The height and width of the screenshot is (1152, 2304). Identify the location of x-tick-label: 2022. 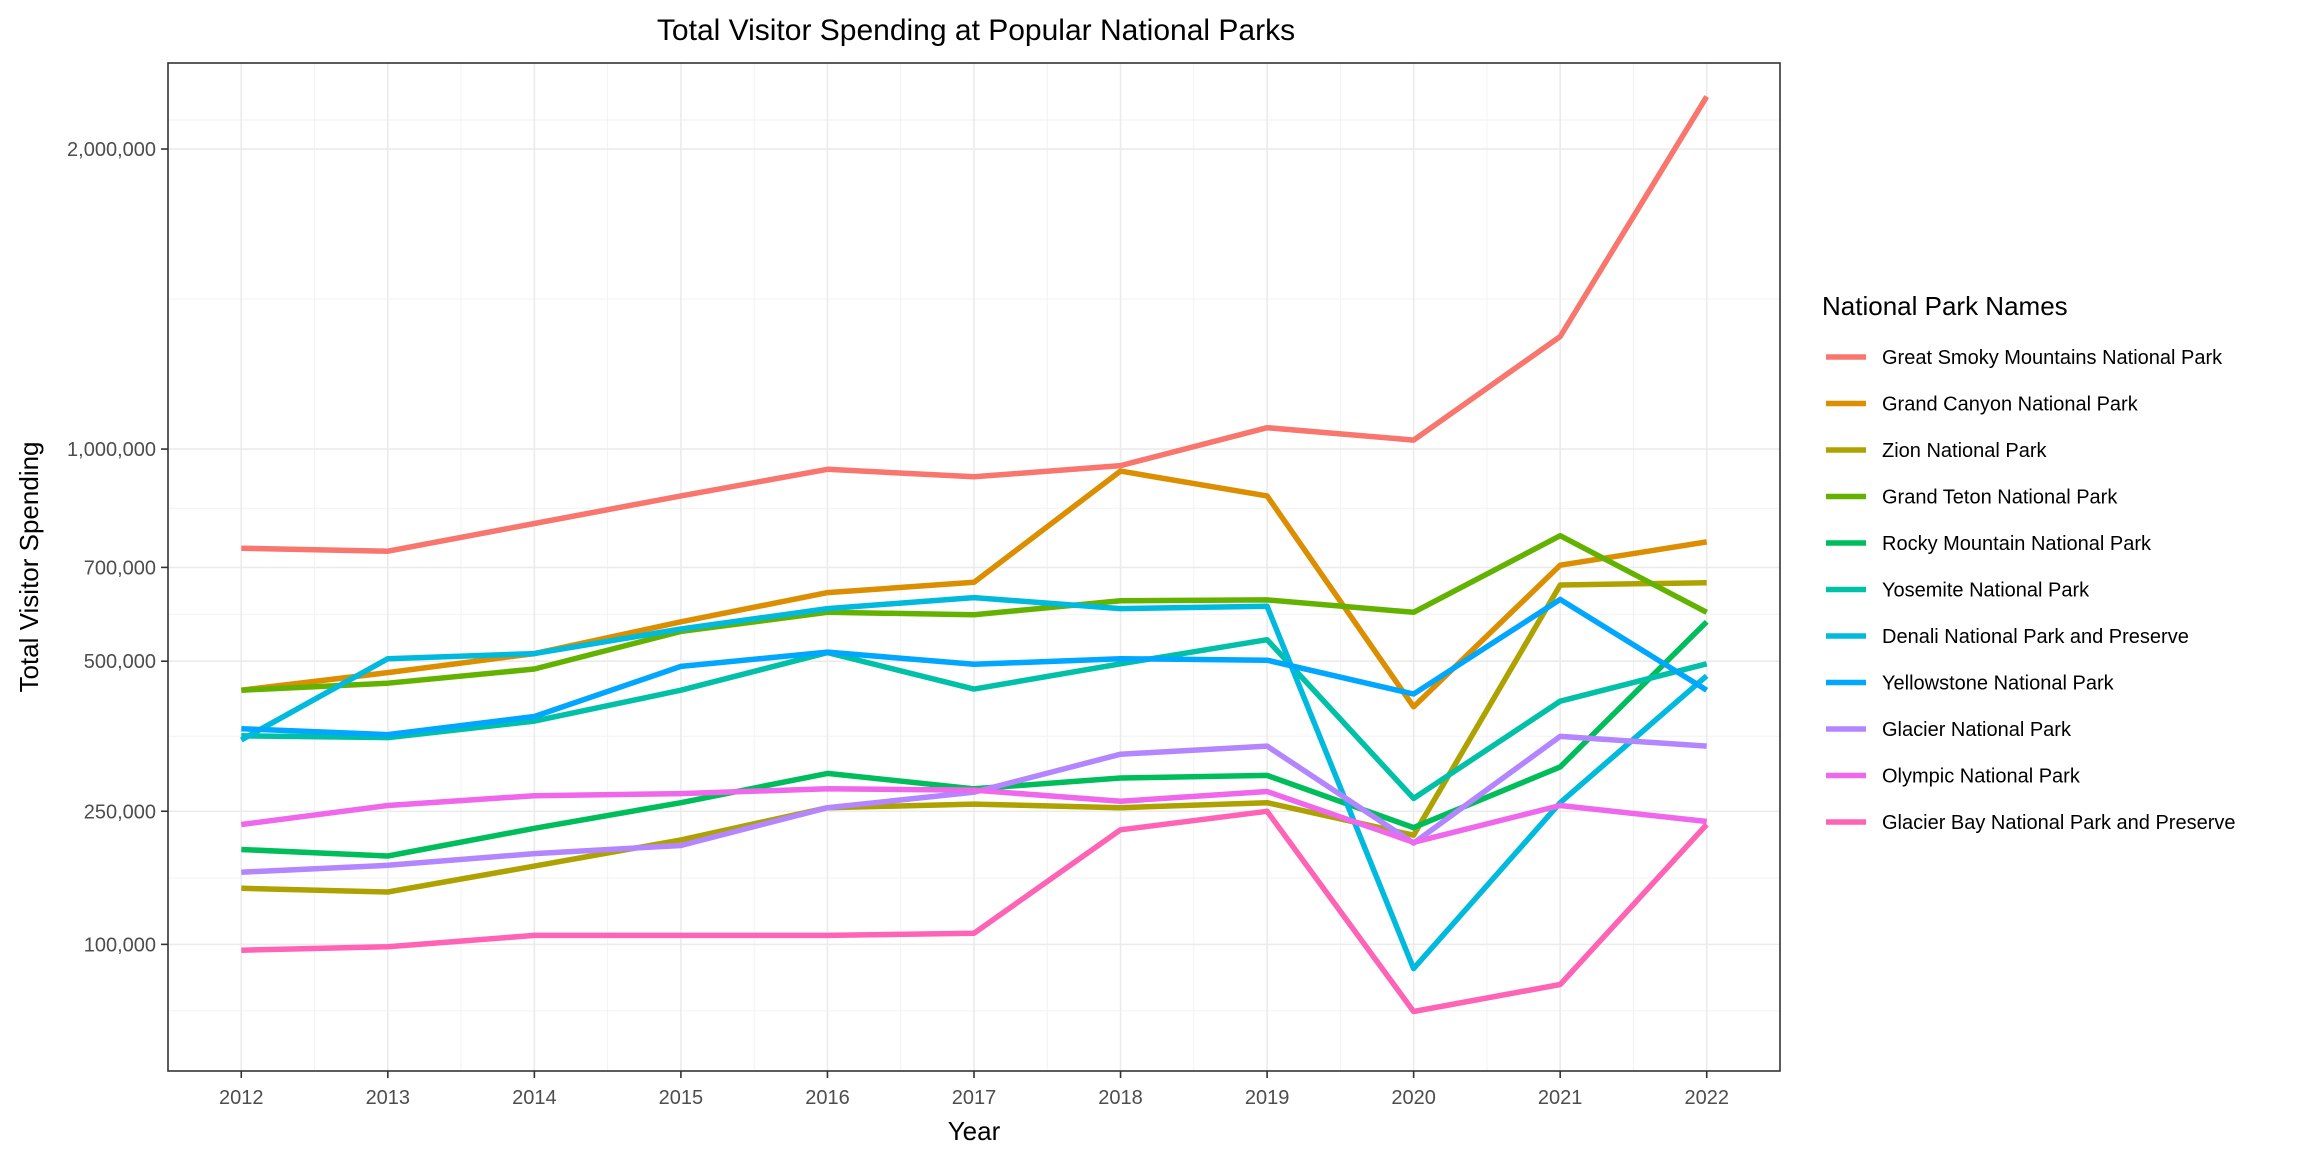
(1706, 1098).